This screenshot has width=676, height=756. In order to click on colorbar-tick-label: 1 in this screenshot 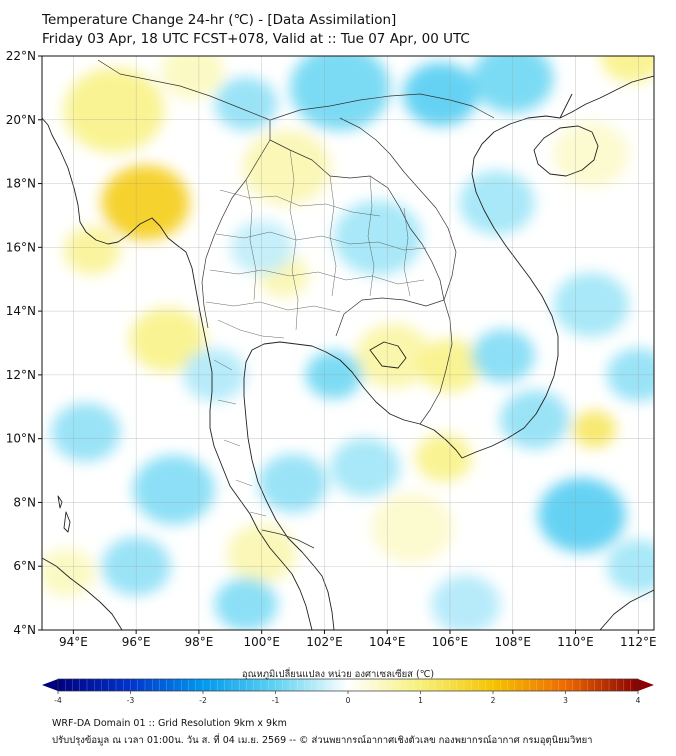, I will do `click(420, 700)`.